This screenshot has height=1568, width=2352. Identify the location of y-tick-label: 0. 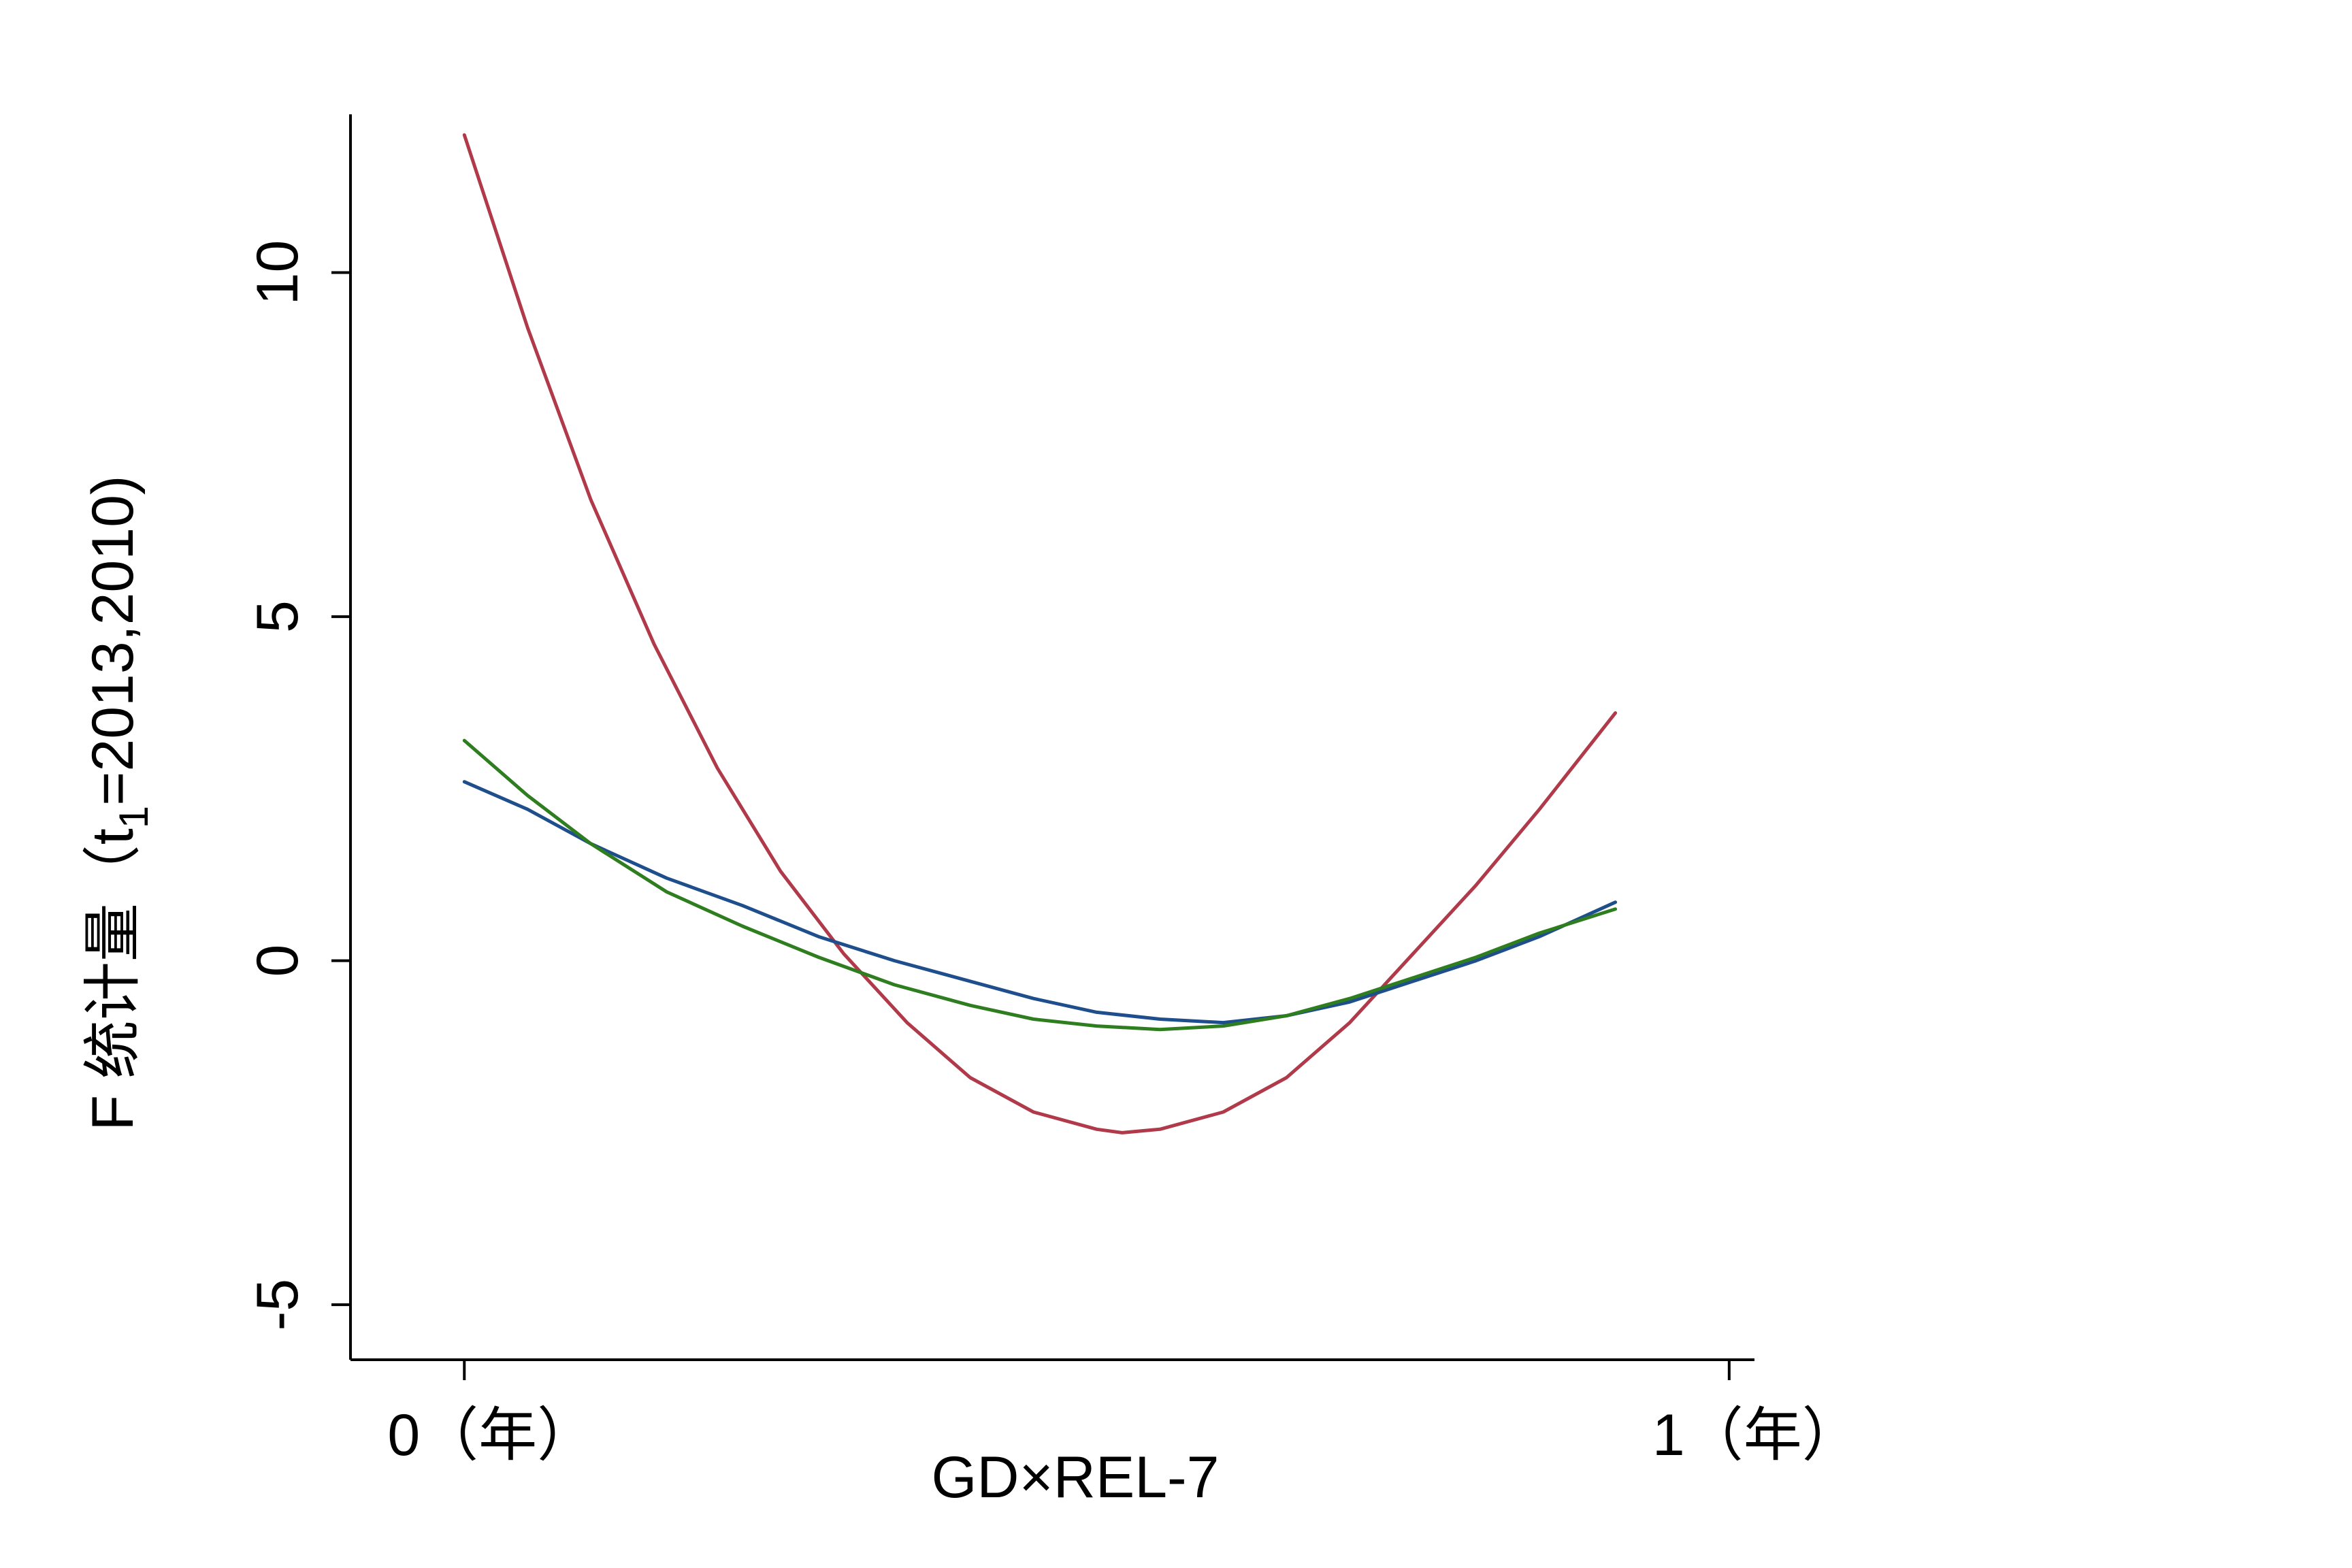
(277, 961).